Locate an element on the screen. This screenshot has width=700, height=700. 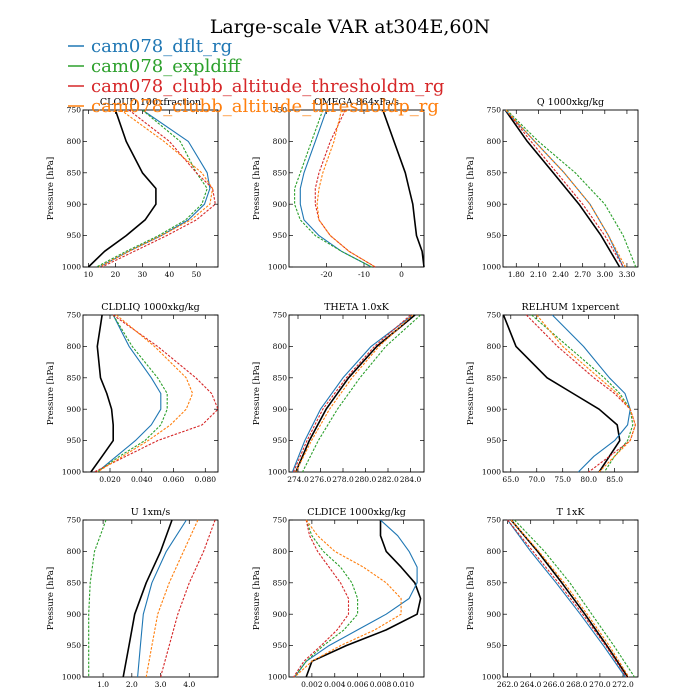
x-tick-label: 264.0 is located at coordinates (531, 684).